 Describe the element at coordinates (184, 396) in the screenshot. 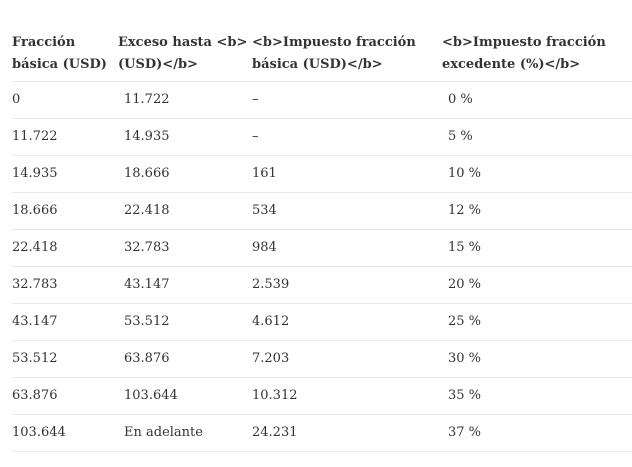

I see `cell-exceso-hasta: 103.644` at that location.